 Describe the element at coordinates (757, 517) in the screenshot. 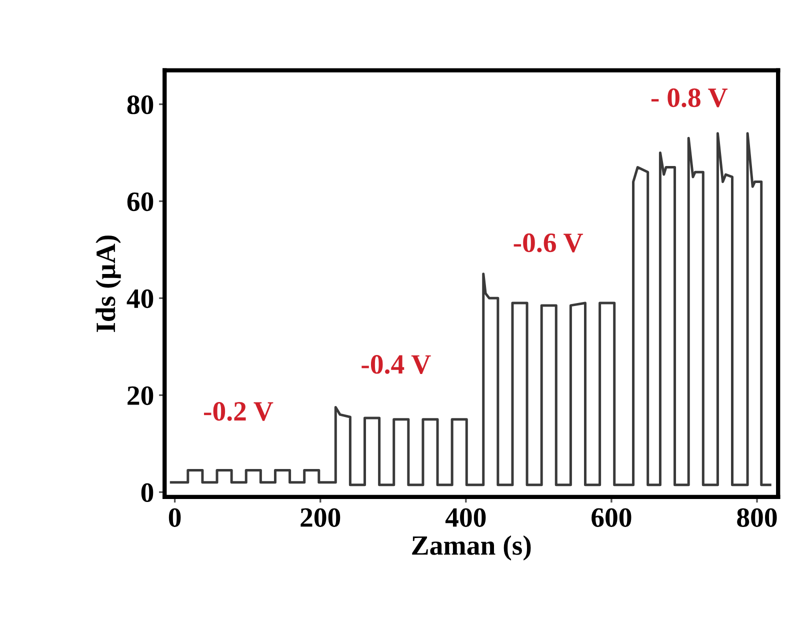

I see `x-tick-label: 800` at that location.